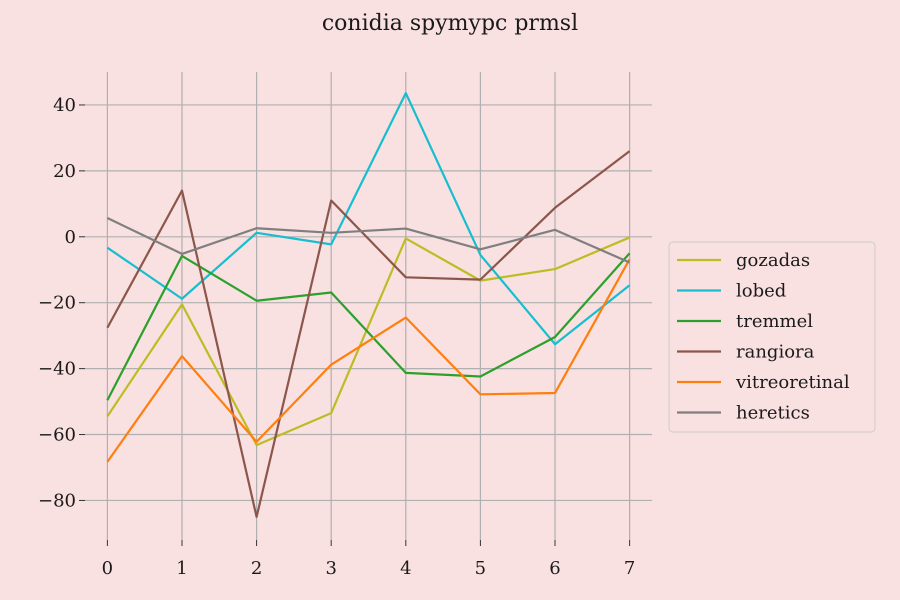  I want to click on y-tick-label: 40, so click(64, 105).